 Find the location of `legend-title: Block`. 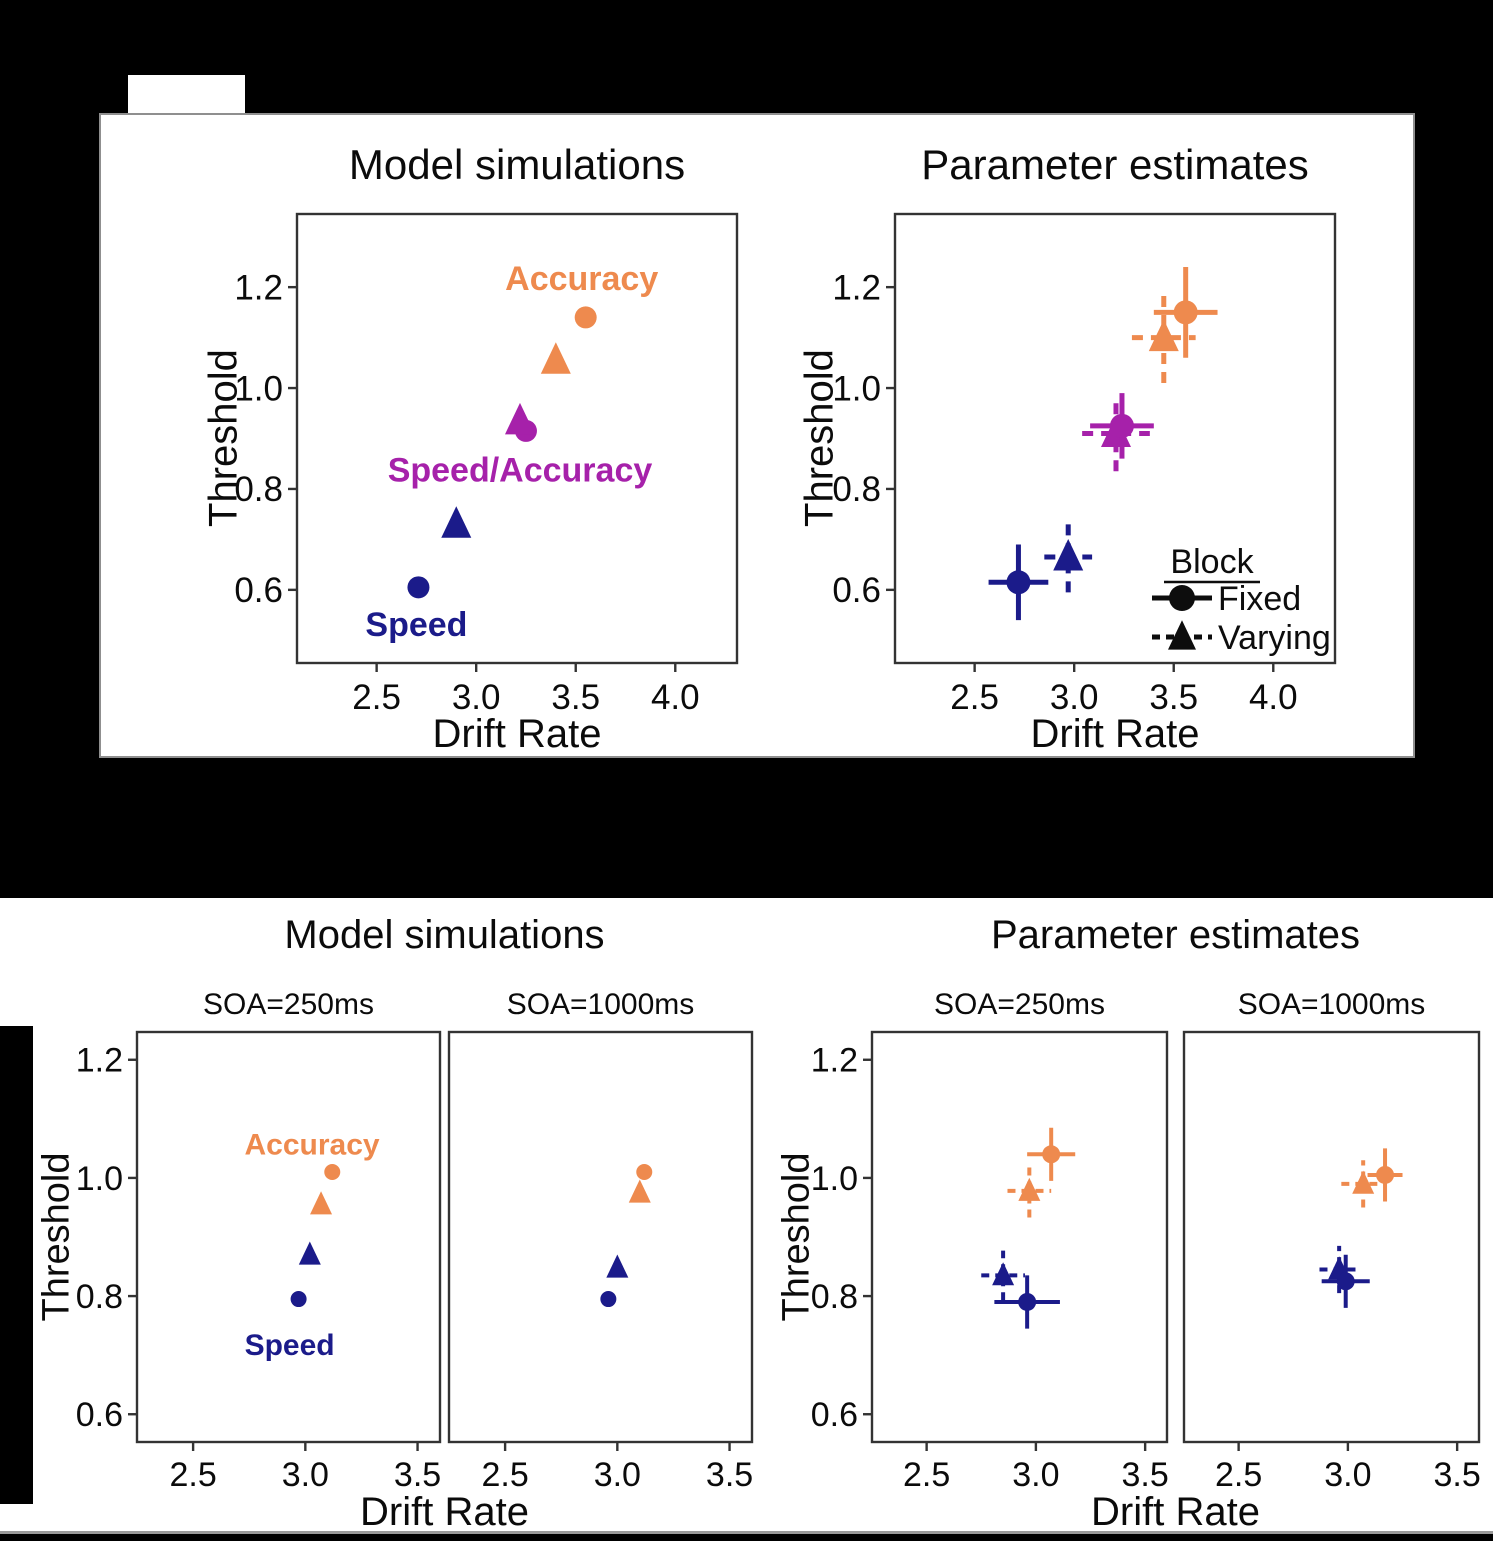

legend-title: Block is located at coordinates (1212, 562).